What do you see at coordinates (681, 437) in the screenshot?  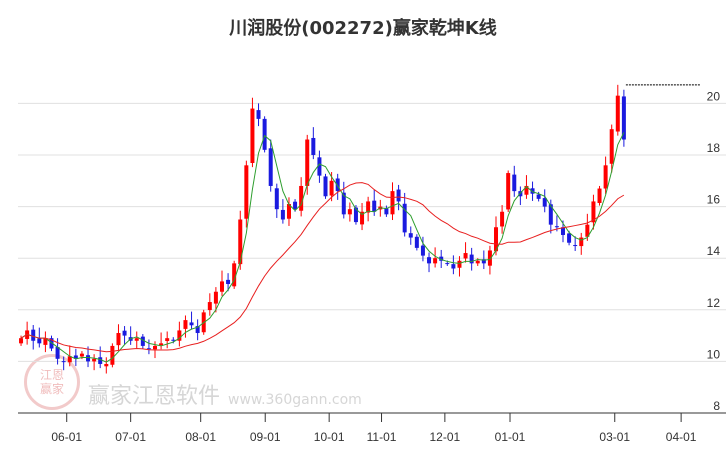 I see `x-tick-label: 04-01` at bounding box center [681, 437].